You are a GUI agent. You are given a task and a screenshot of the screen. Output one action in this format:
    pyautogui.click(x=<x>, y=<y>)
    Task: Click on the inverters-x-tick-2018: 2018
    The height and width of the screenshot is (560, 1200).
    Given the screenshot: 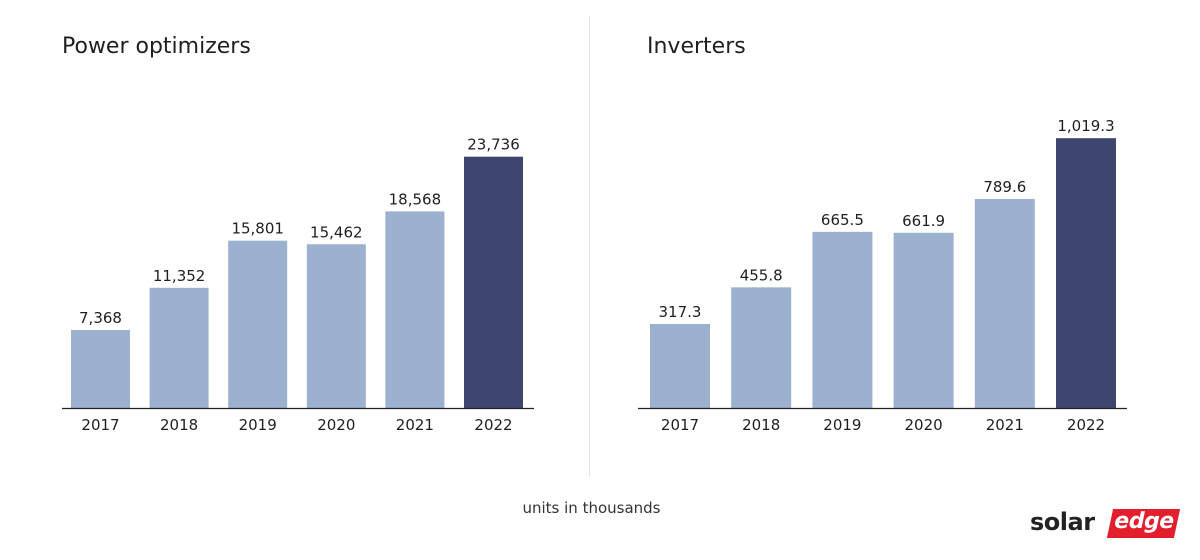 What is the action you would take?
    pyautogui.click(x=761, y=425)
    